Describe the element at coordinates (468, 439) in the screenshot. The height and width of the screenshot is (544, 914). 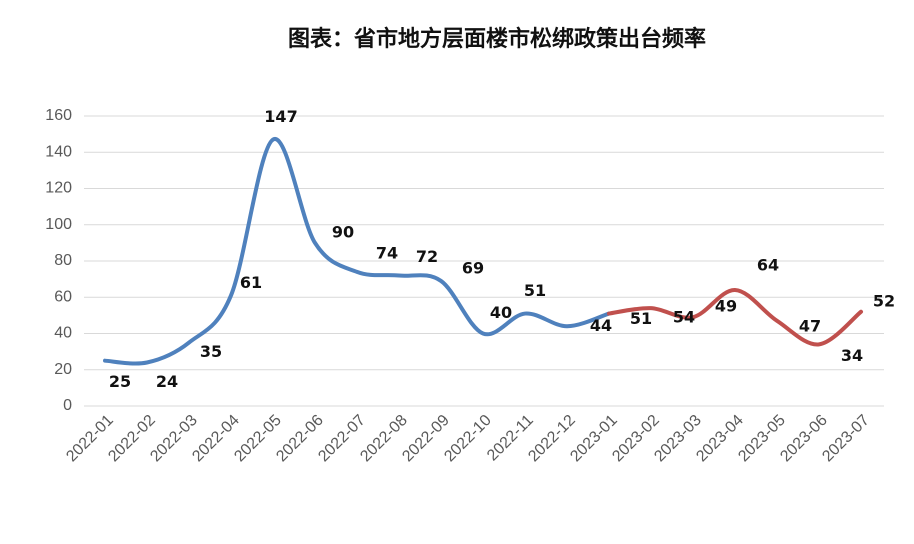
I see `x-tick-label: 2022-10` at that location.